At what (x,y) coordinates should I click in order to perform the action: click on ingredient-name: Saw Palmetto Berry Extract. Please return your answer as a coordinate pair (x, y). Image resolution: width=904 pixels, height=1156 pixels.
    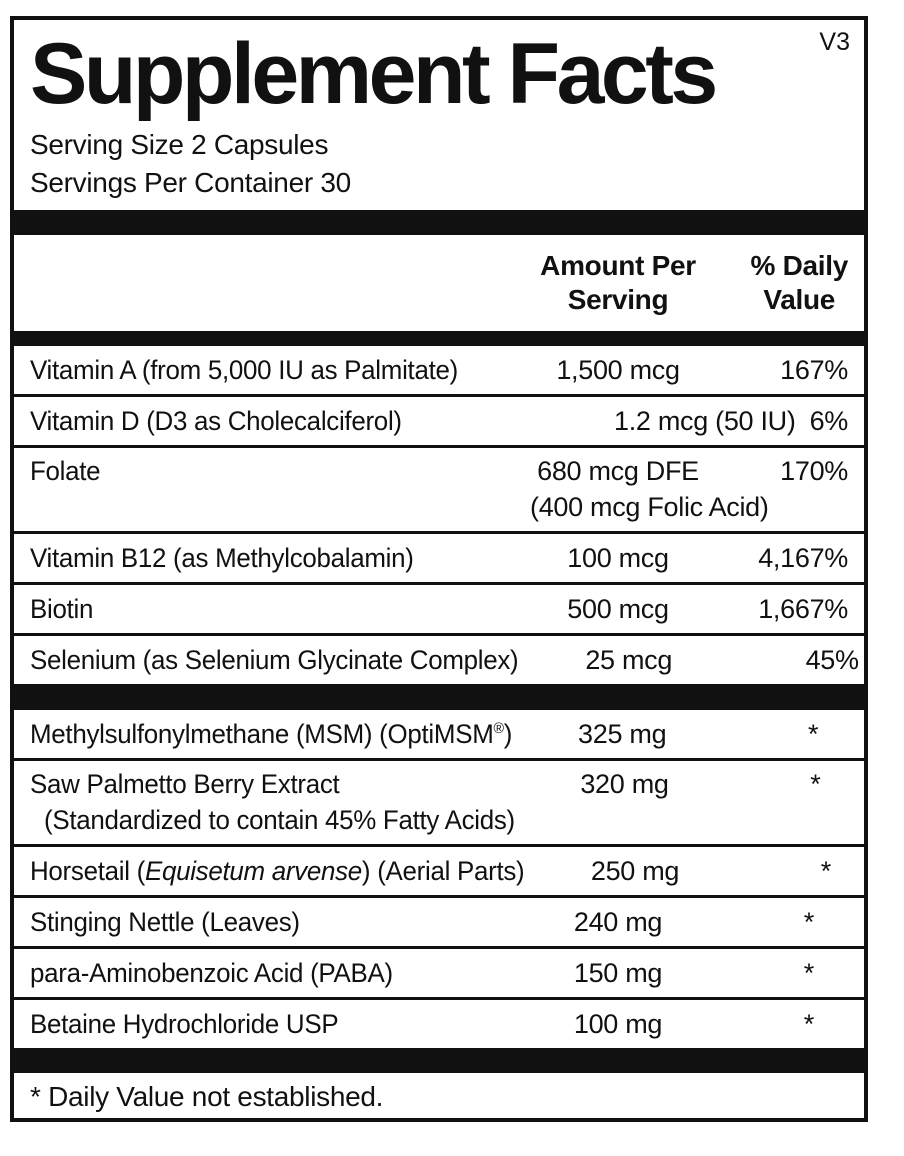
    Looking at the image, I should click on (185, 784).